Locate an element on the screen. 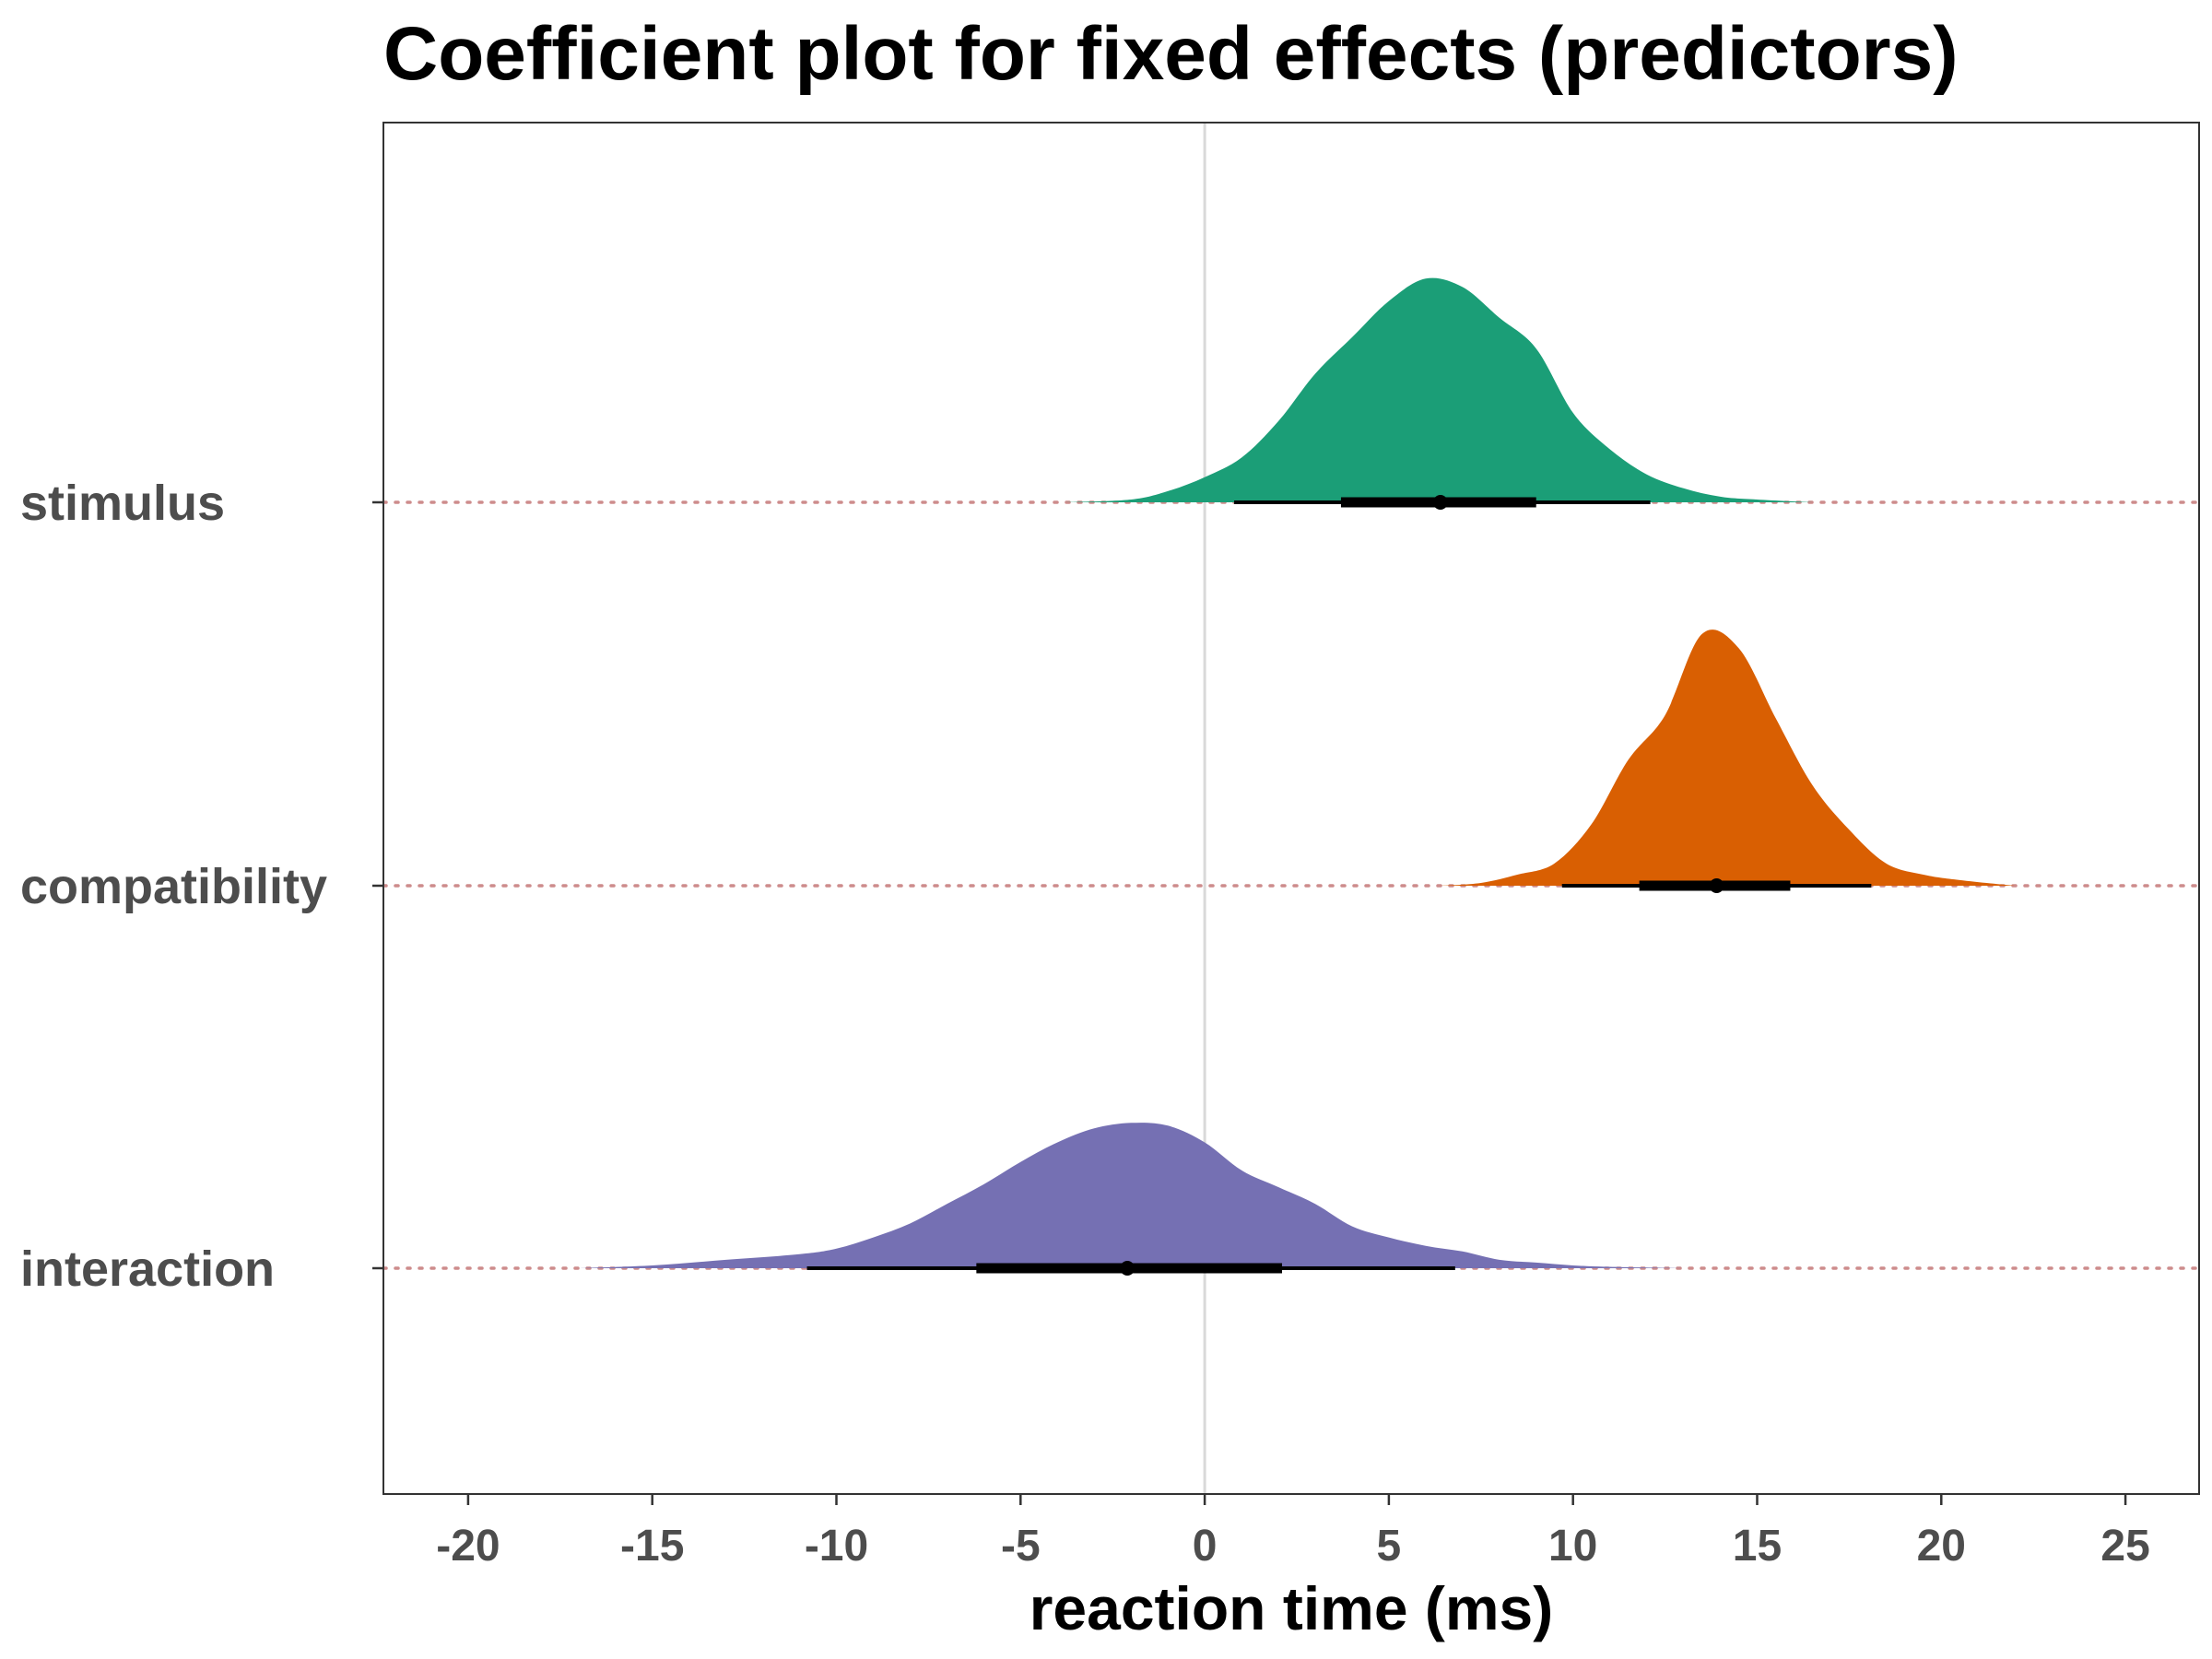 This screenshot has height=1659, width=2212. median-point-compatibility is located at coordinates (1716, 885).